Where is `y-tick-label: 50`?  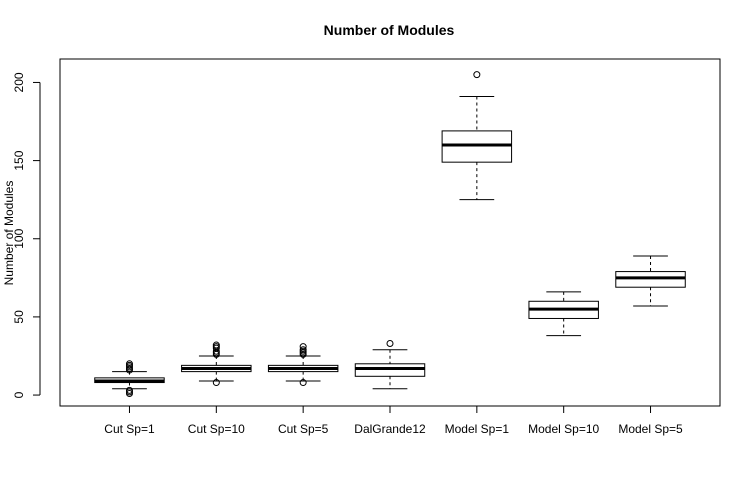
y-tick-label: 50 is located at coordinates (19, 317).